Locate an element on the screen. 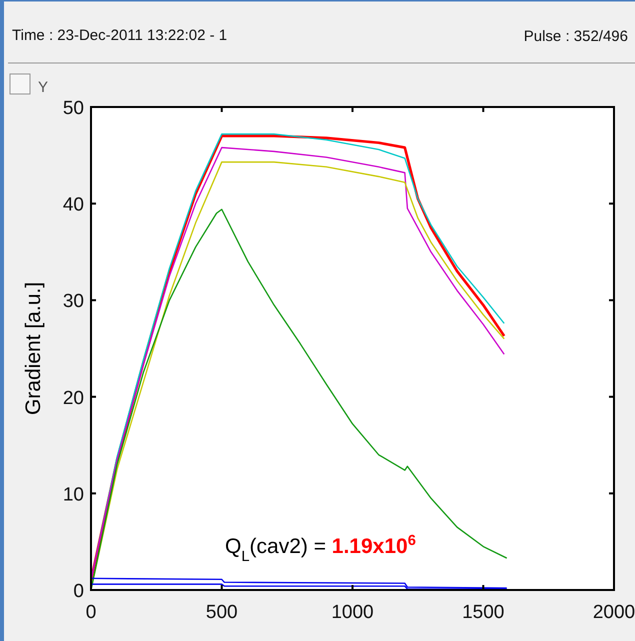 This screenshot has height=641, width=635. y-tick-label: 20 is located at coordinates (73, 398).